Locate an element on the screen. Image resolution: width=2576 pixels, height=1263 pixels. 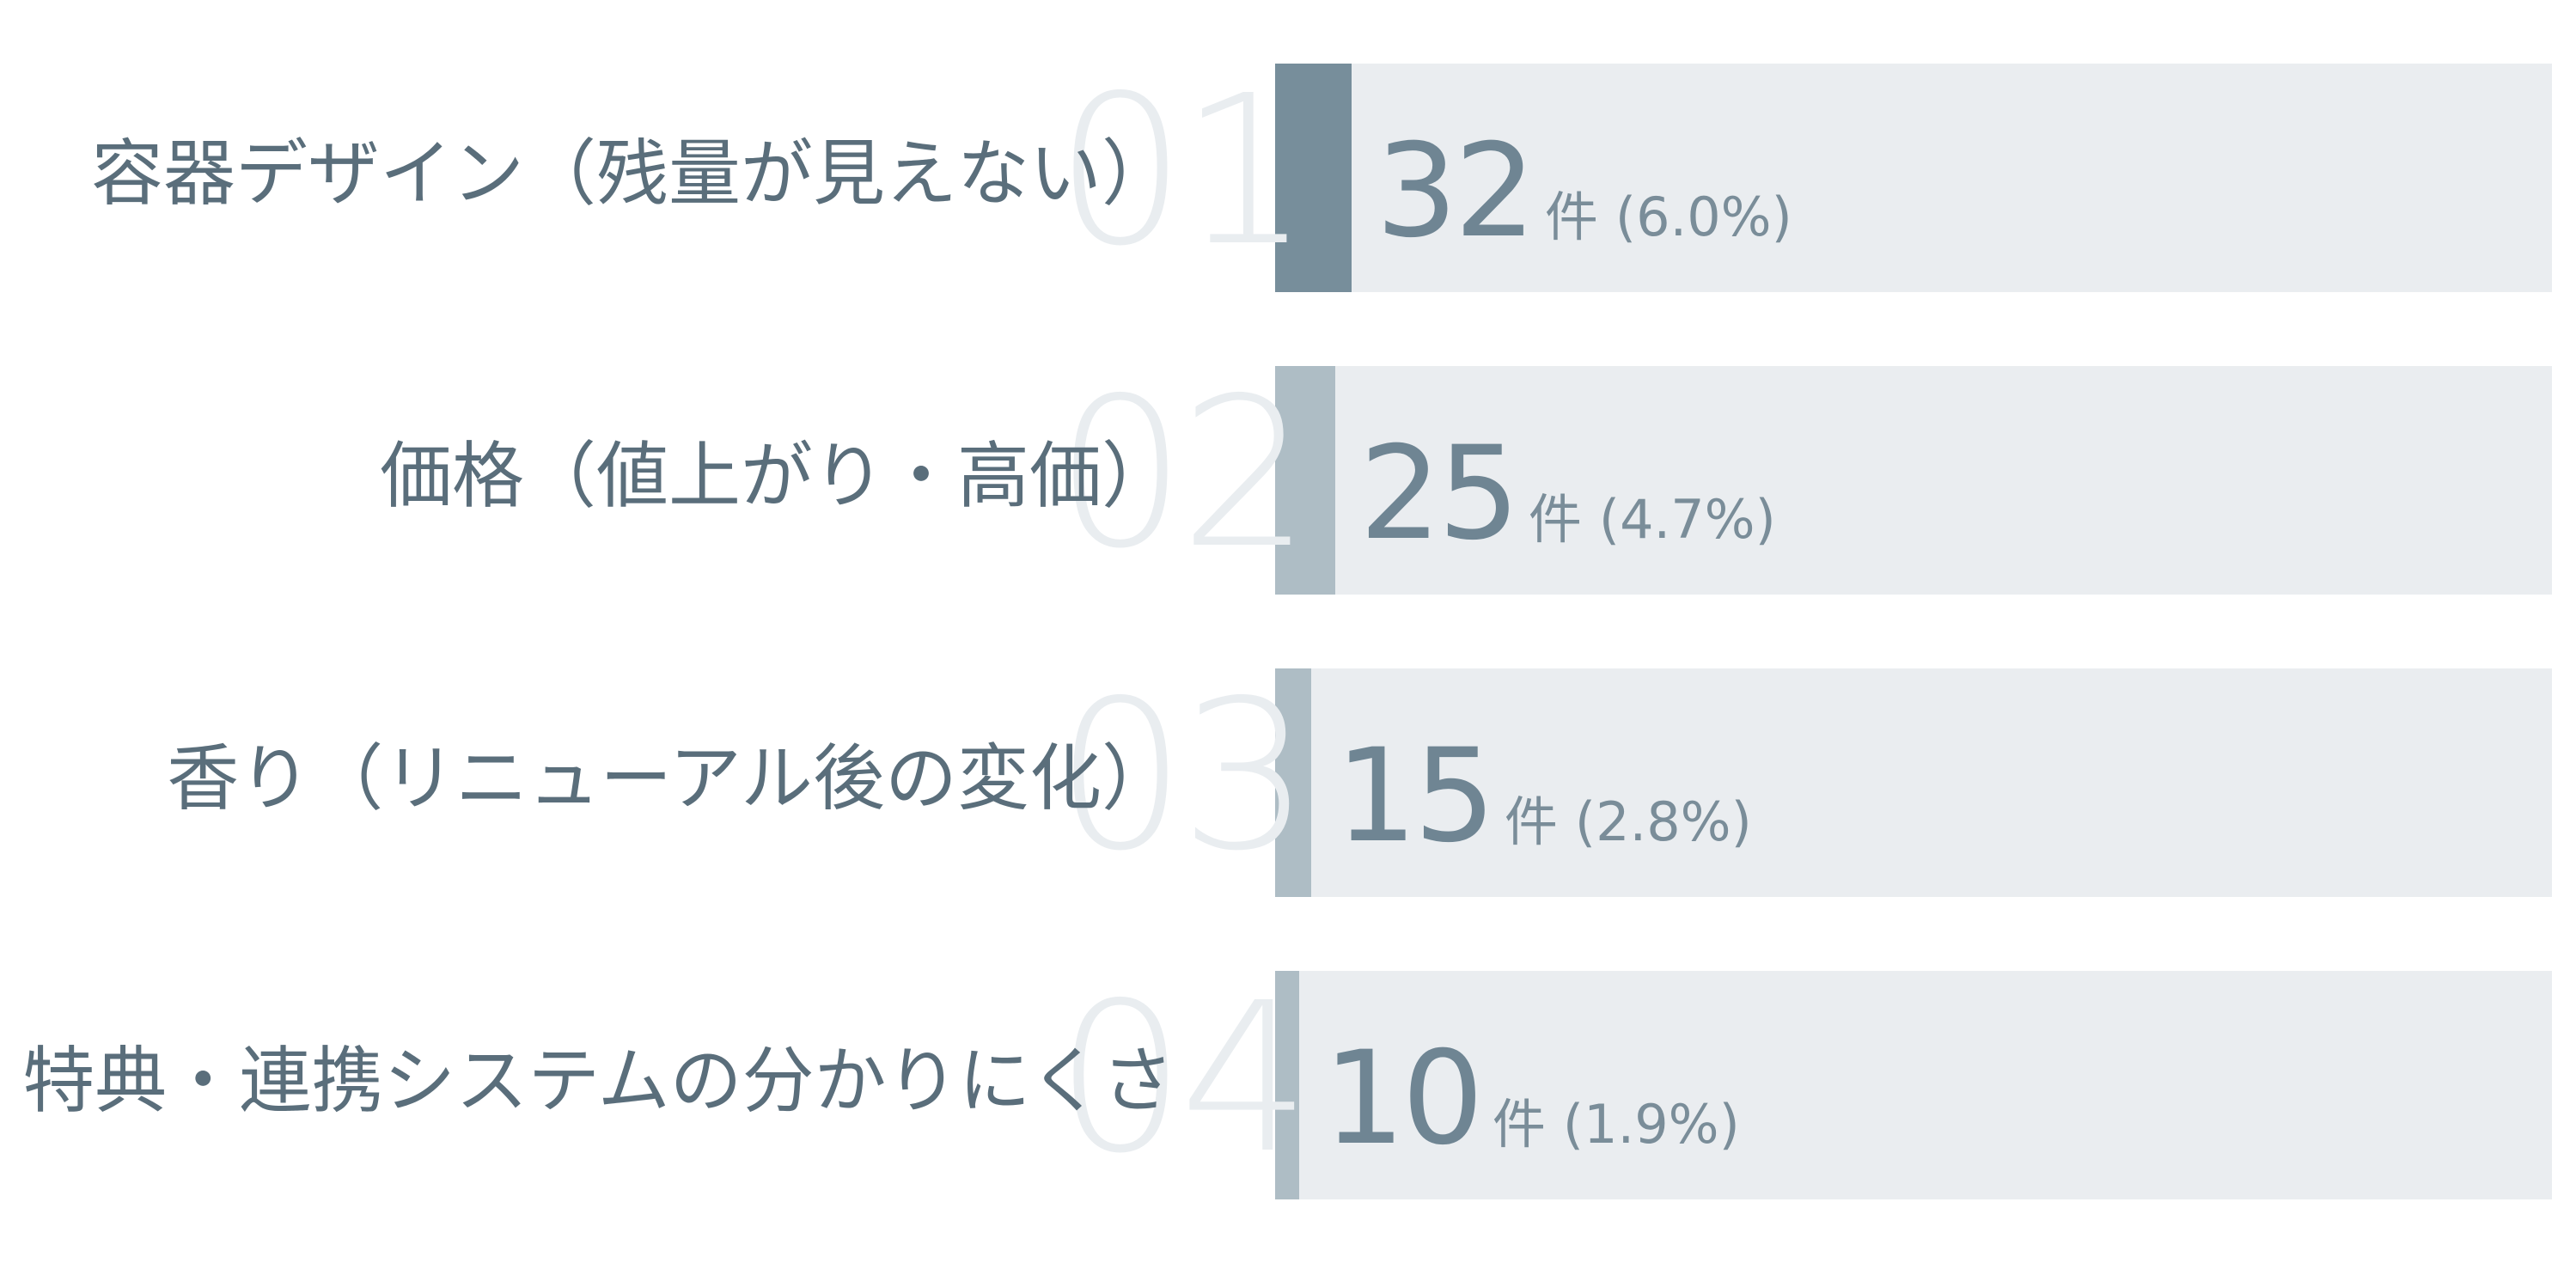
count-percent: (4.7%) is located at coordinates (1687, 520).